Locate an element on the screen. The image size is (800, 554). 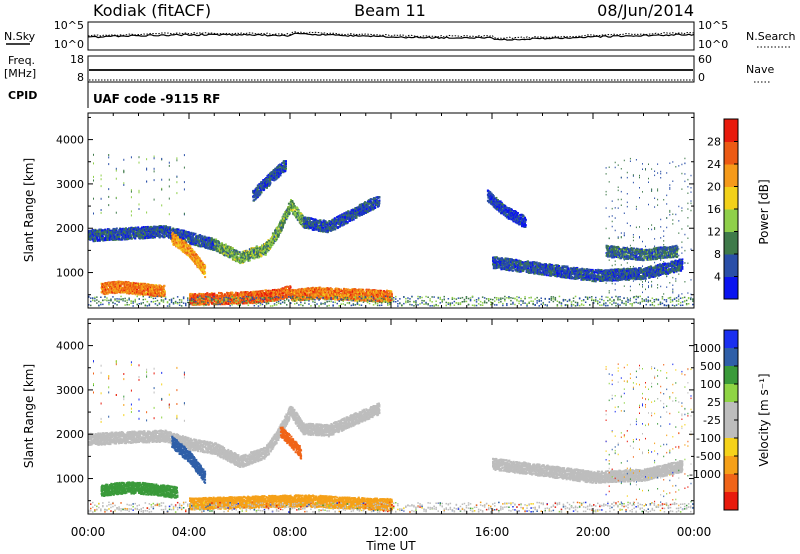
freq-tick-bottom: 8 is located at coordinates (80, 77).